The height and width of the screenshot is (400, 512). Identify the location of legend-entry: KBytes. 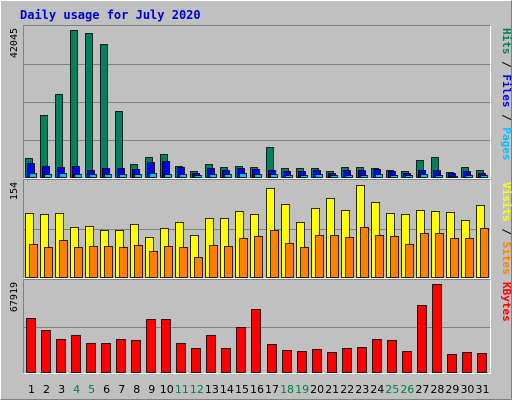
(506, 302).